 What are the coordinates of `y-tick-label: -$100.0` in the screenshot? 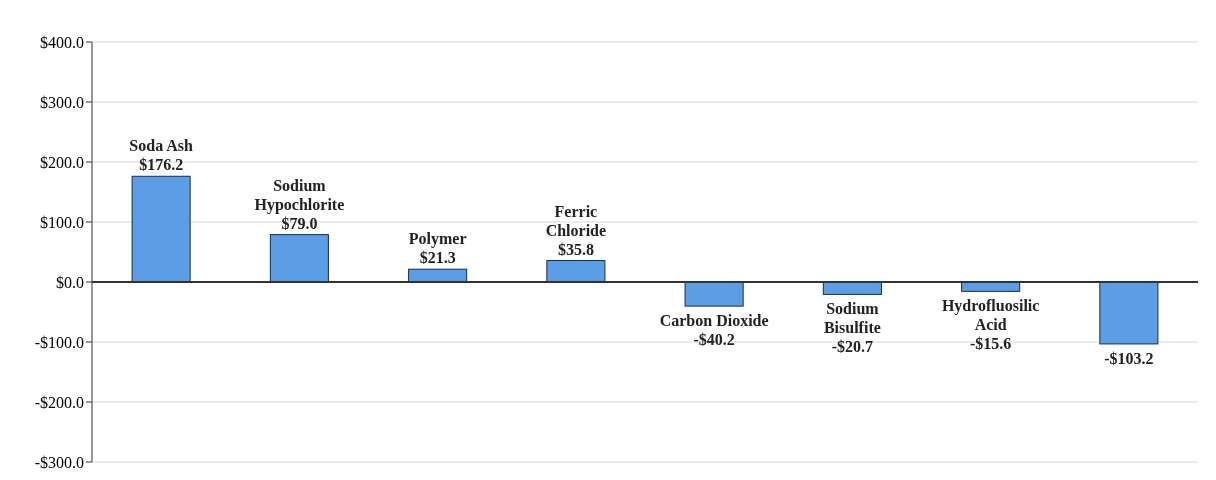 It's located at (59, 342).